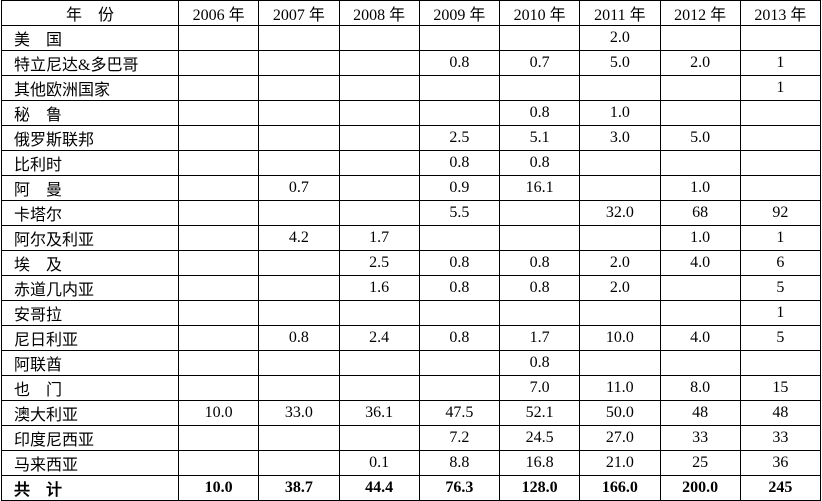 The width and height of the screenshot is (822, 501). I want to click on table-cell: 马来西亚, so click(90, 463).